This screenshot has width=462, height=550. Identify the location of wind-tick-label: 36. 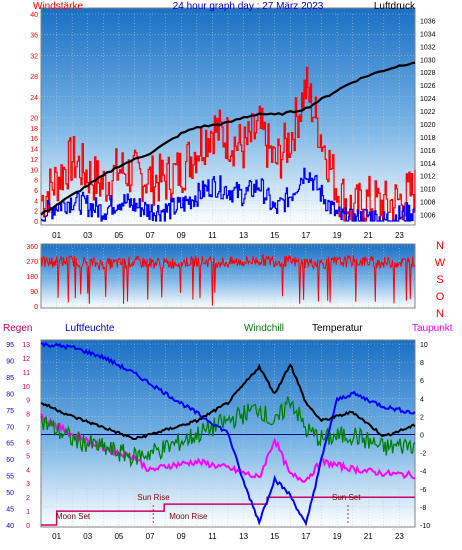
(34, 36).